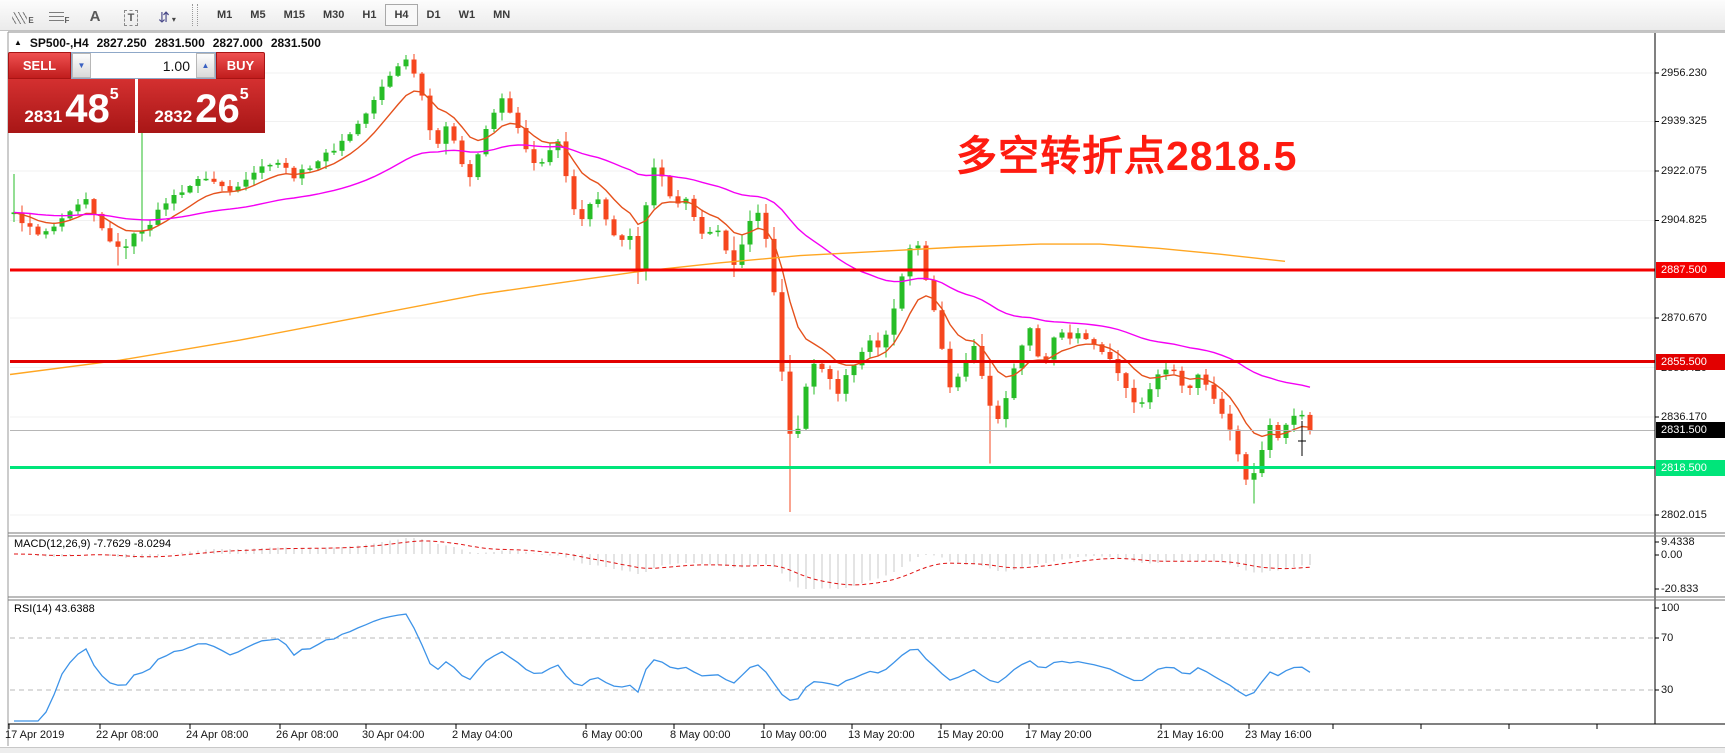  I want to click on volume-input, so click(143, 65).